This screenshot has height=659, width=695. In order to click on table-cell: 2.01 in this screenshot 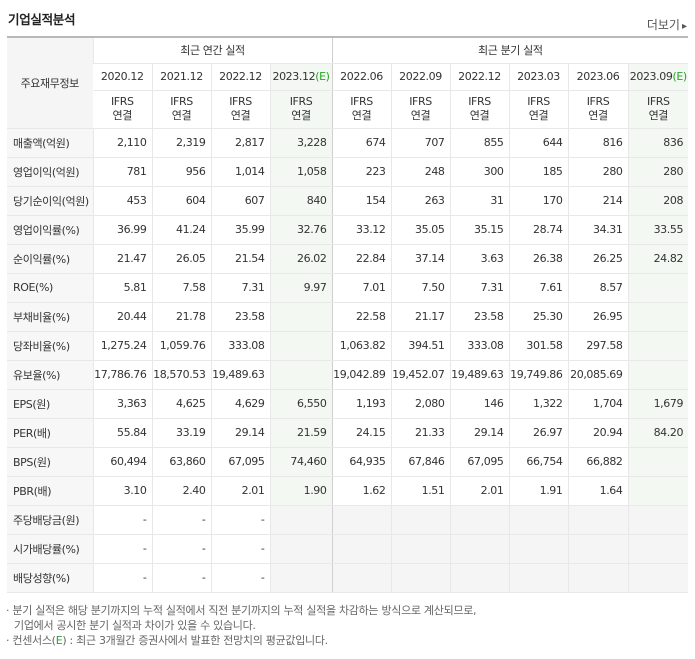, I will do `click(479, 491)`.